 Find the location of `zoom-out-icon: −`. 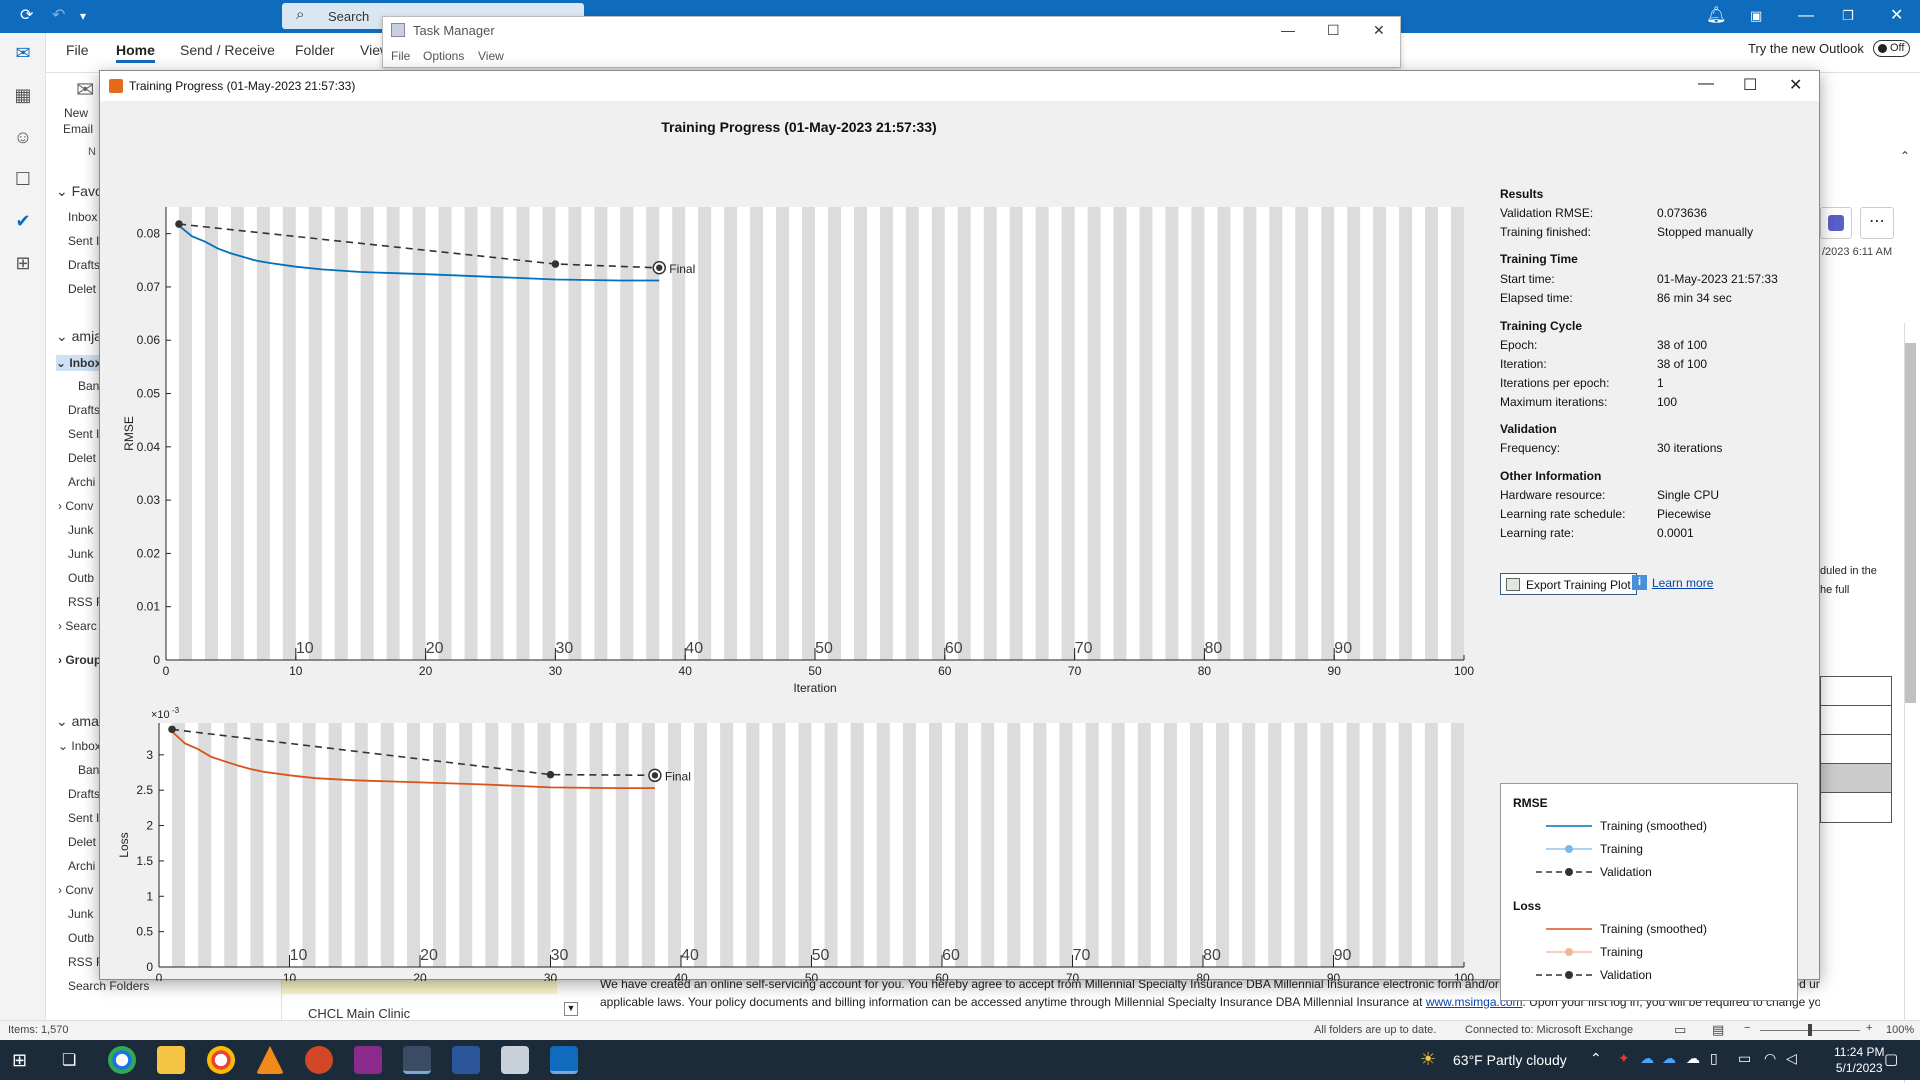

zoom-out-icon: − is located at coordinates (1747, 1028).